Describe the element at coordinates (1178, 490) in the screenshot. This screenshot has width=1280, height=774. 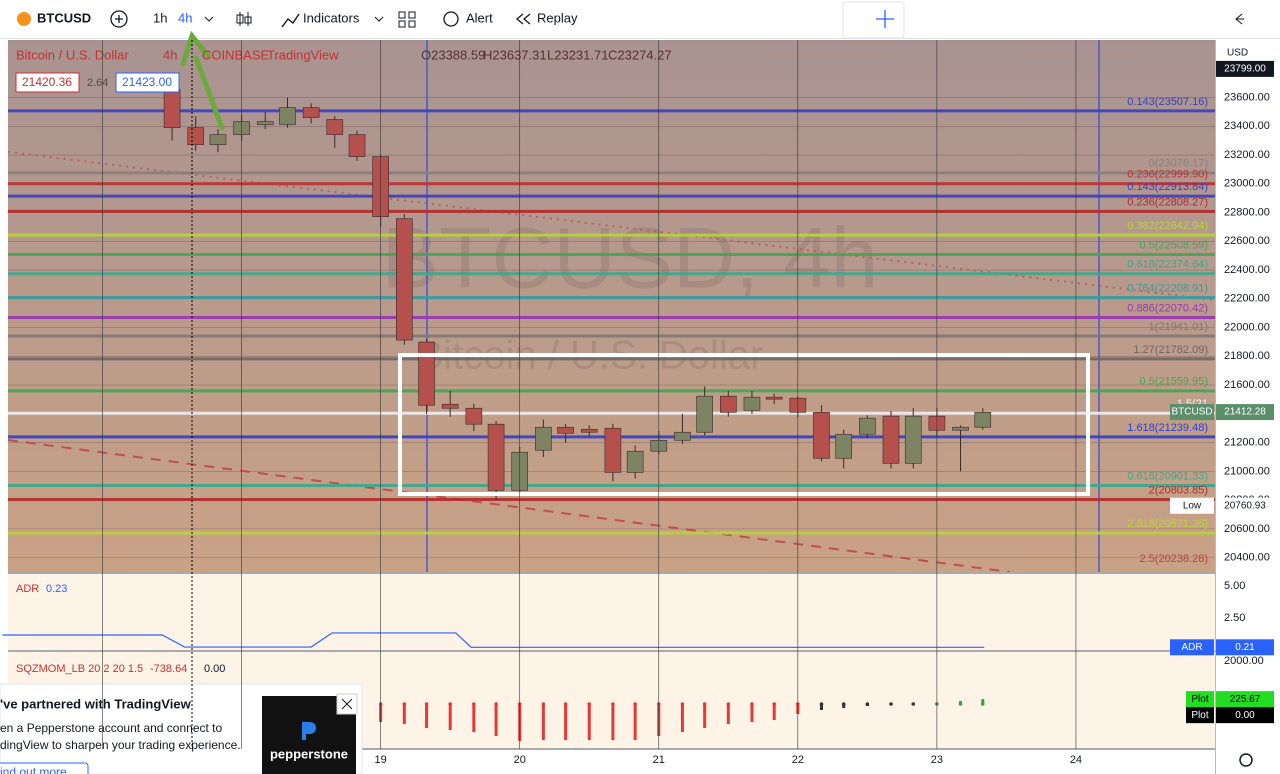
I see `fib-label: 2(20803.85)` at that location.